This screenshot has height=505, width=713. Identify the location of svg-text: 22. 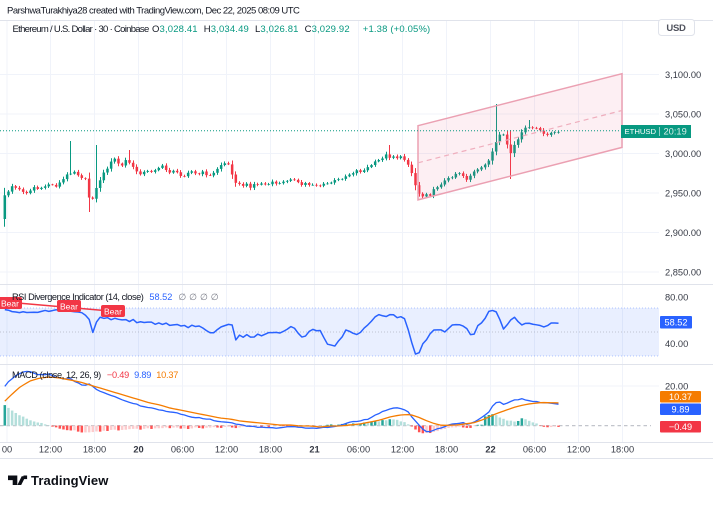
(490, 450).